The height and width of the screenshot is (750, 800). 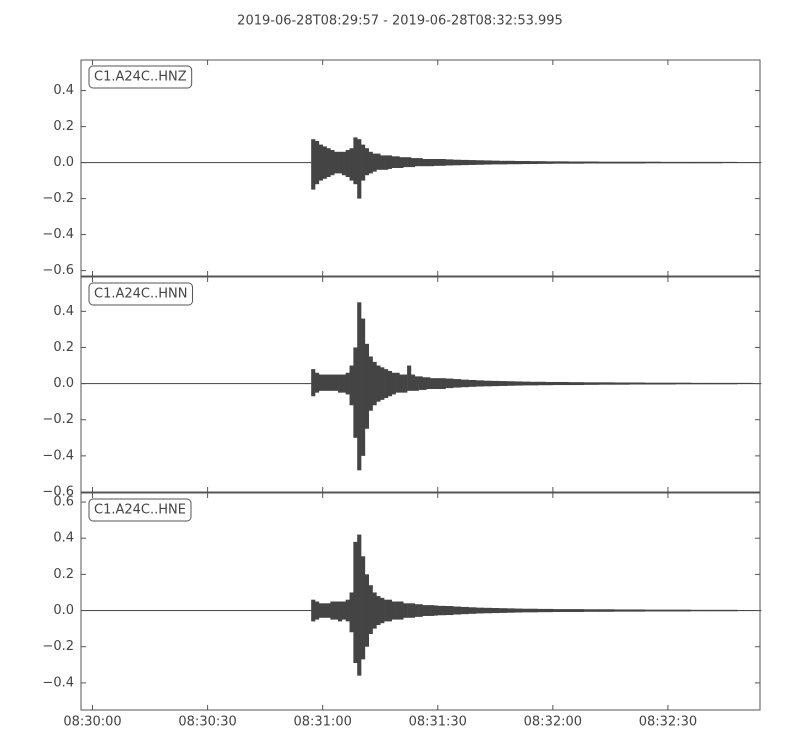 What do you see at coordinates (63, 502) in the screenshot?
I see `y-tick-label: 0.6` at bounding box center [63, 502].